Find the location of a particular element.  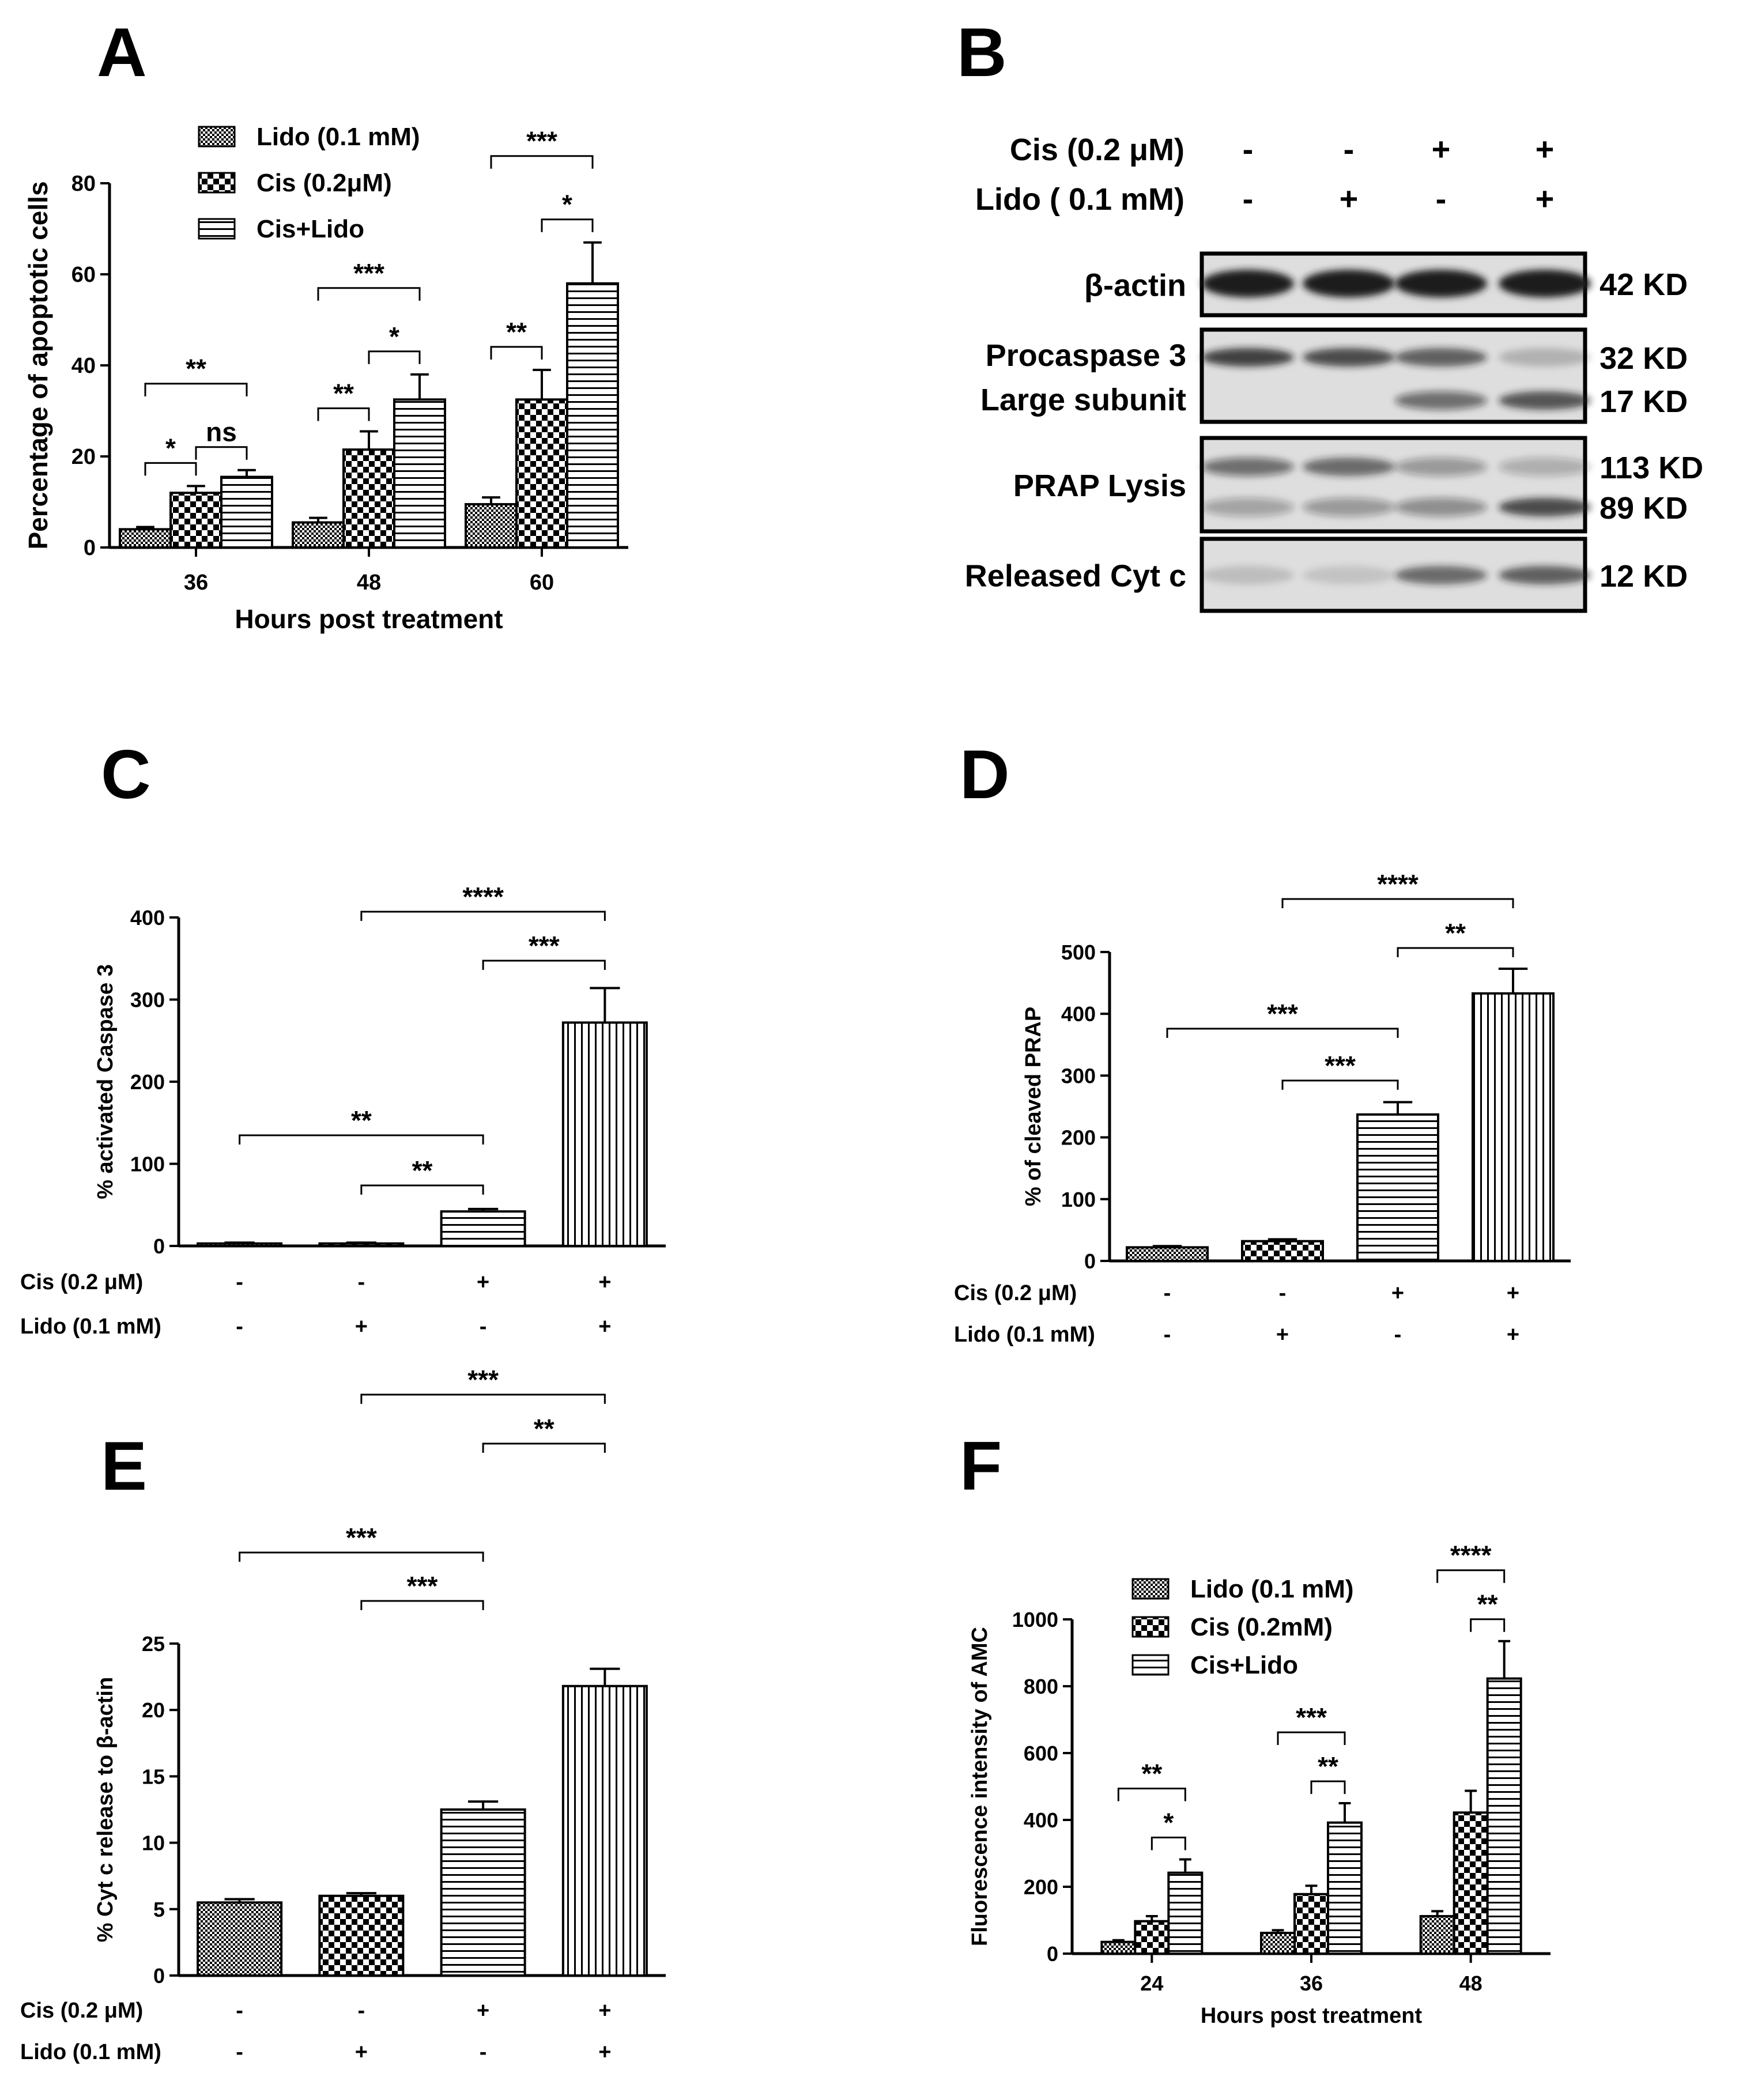

y-tick-label: 600 is located at coordinates (1041, 1753).